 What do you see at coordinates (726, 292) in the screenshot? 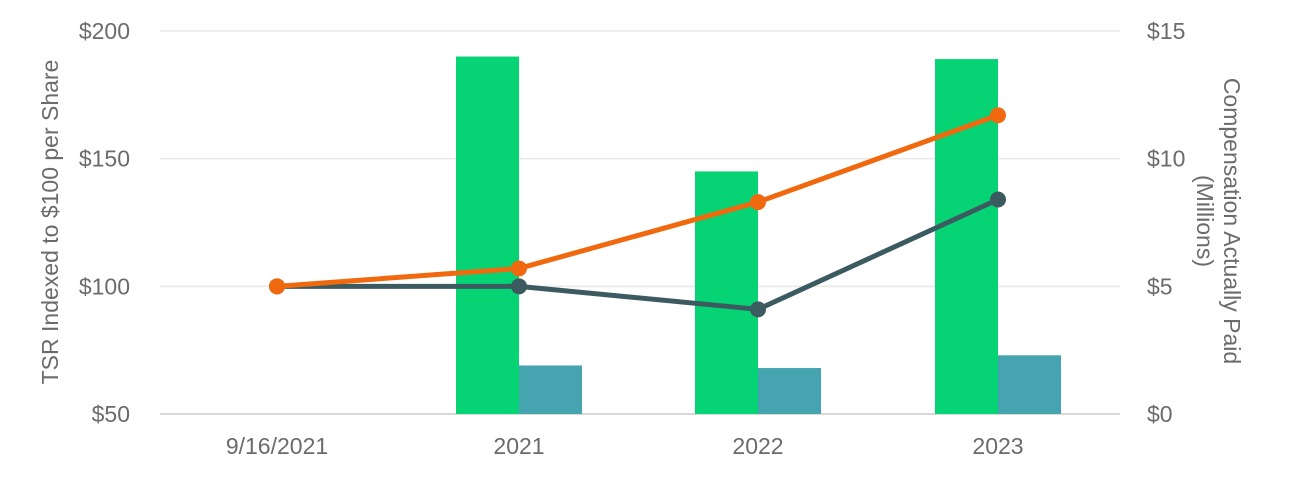
I see `green-bars-2022` at bounding box center [726, 292].